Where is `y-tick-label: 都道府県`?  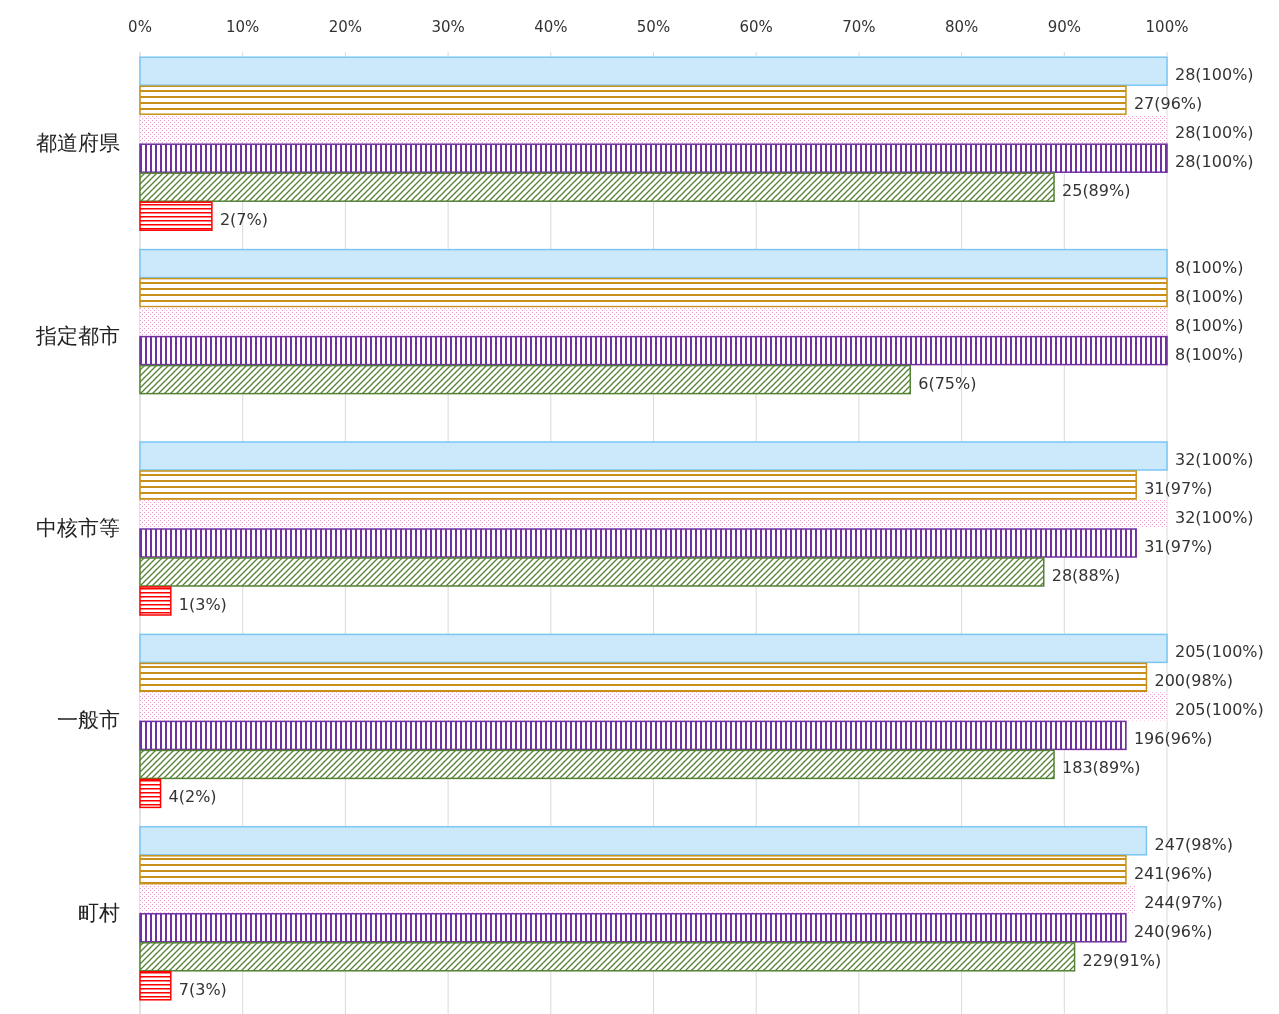
y-tick-label: 都道府県 is located at coordinates (78, 143).